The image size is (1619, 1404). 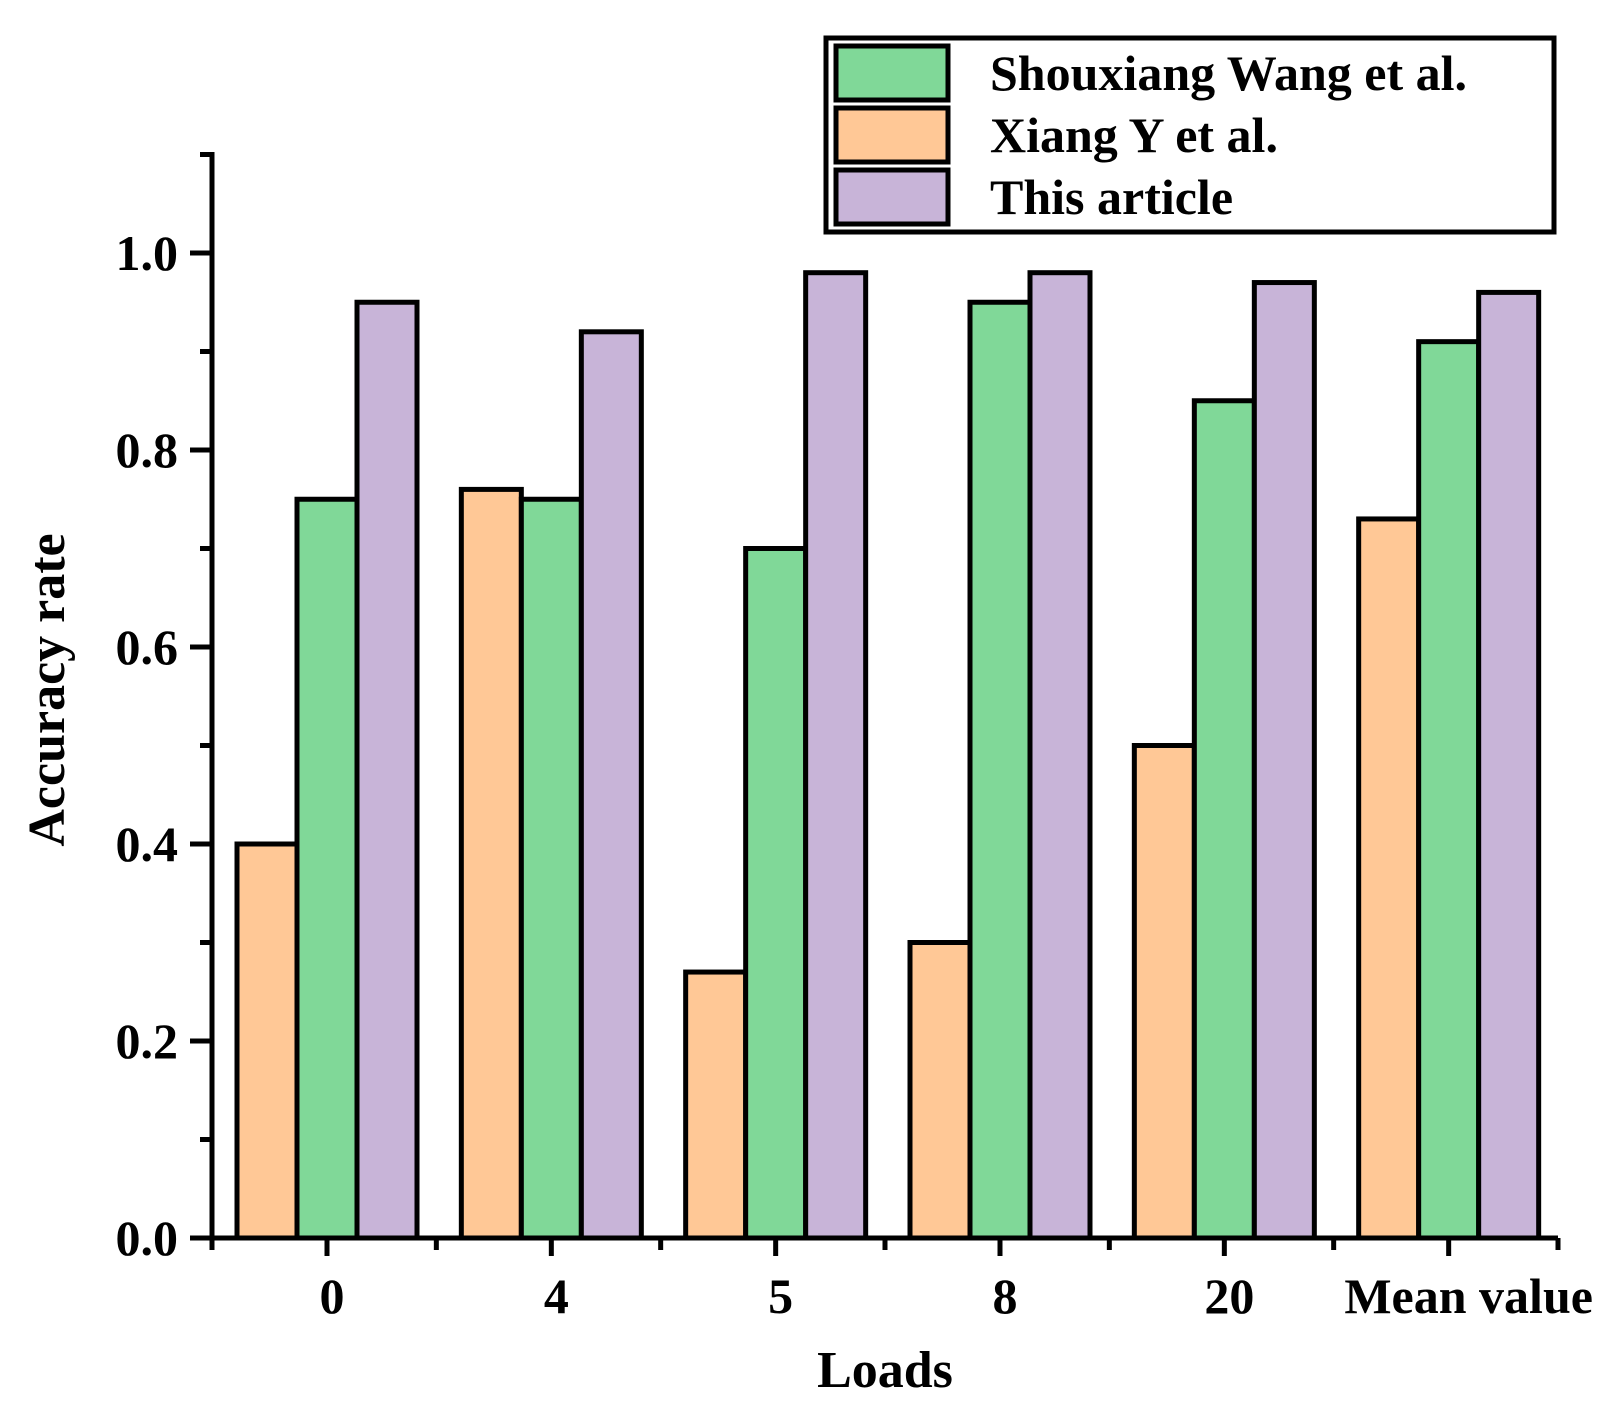 I want to click on y-tick-label: 1.0, so click(x=147, y=253).